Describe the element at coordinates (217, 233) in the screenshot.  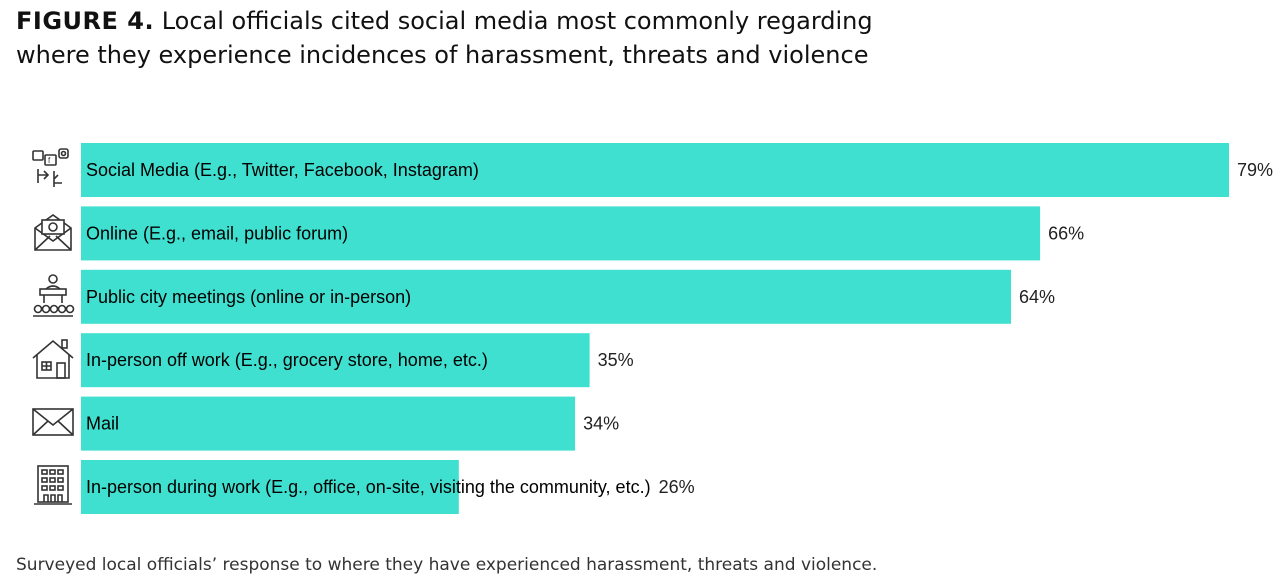
I see `category-label-1: Online (E.g., email, public forum)` at that location.